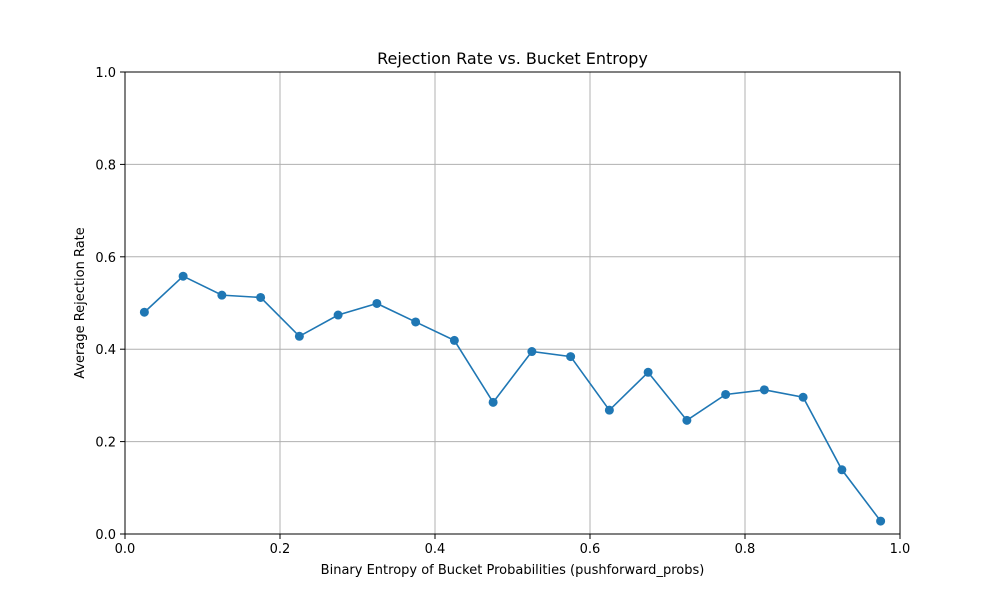  Describe the element at coordinates (80, 303) in the screenshot. I see `y-axis-label: Average Rejection Rate` at that location.